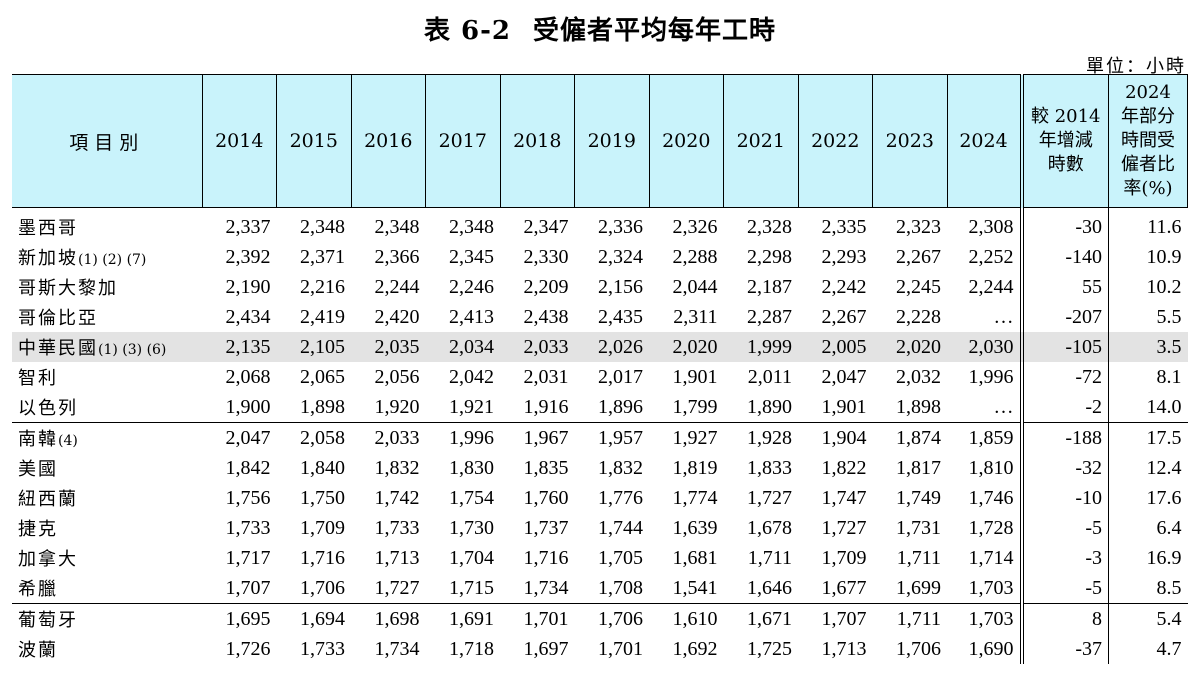 This screenshot has height=675, width=1200. What do you see at coordinates (397, 648) in the screenshot?
I see `hours-cell: 1,734` at bounding box center [397, 648].